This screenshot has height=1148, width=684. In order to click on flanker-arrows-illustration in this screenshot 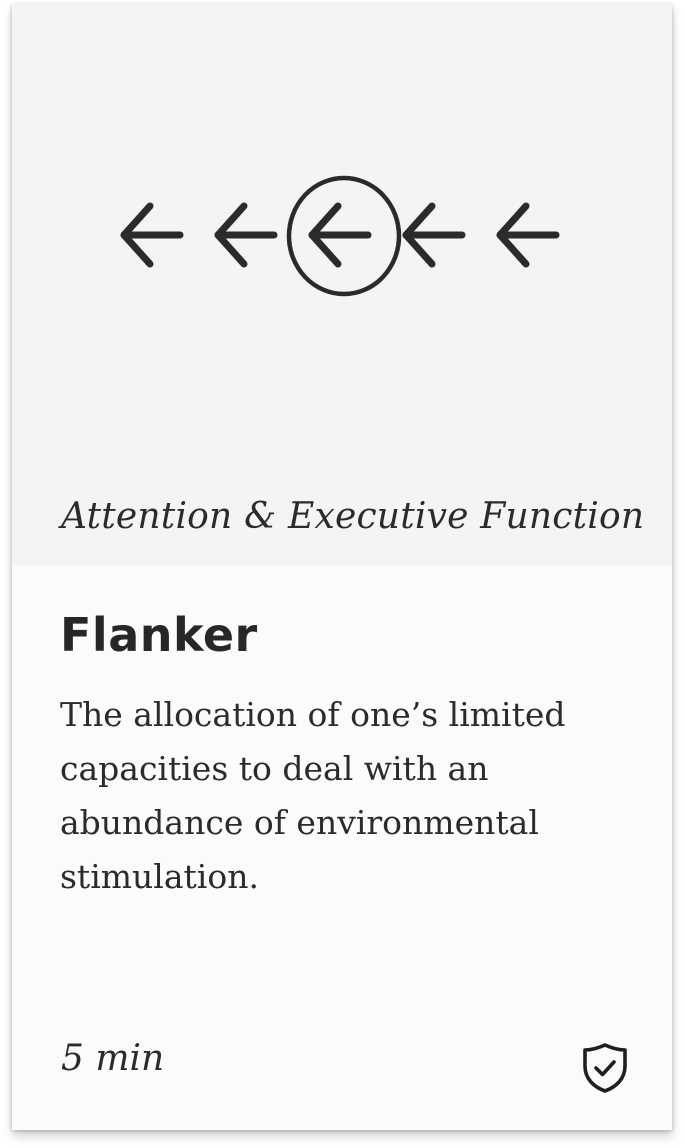, I will do `click(340, 236)`.